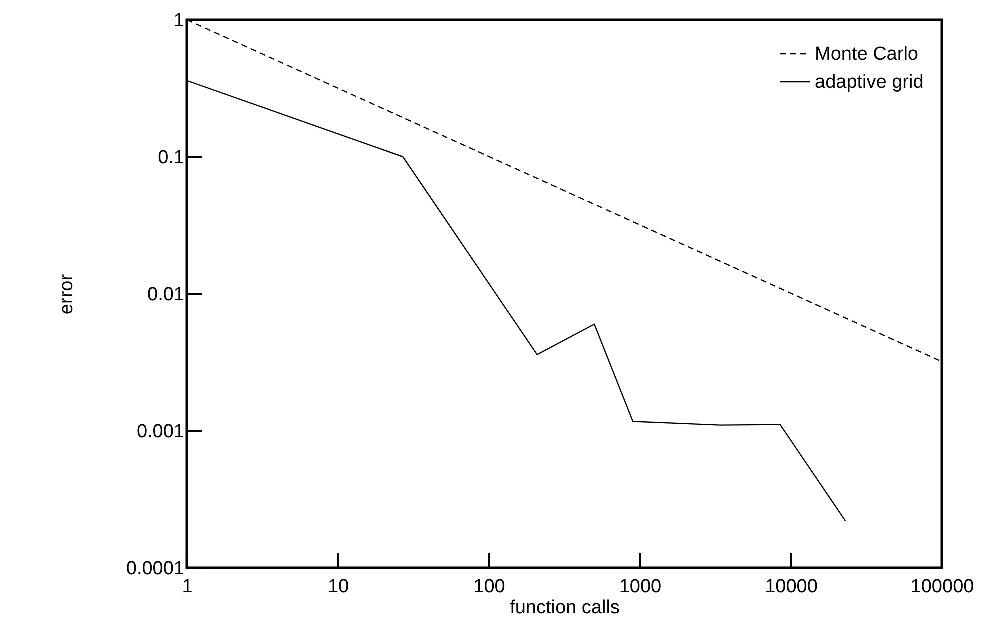  I want to click on x-tick-label: 100000, so click(942, 587).